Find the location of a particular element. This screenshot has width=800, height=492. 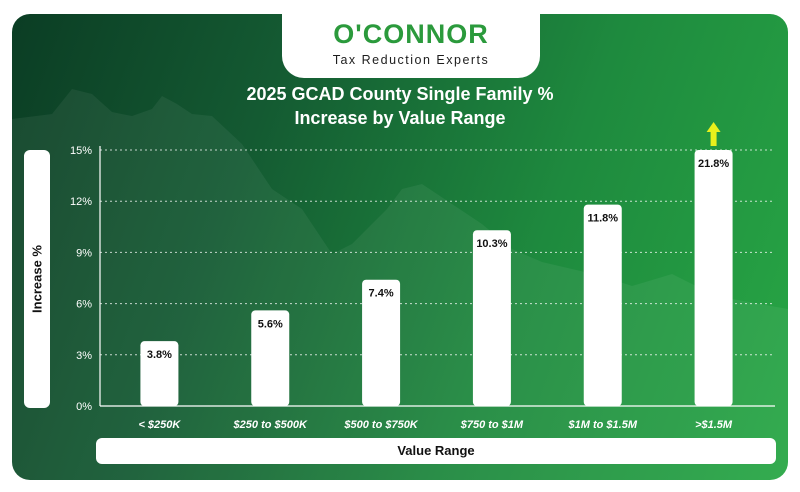

x-tick-label: $250 to $500K is located at coordinates (270, 425).